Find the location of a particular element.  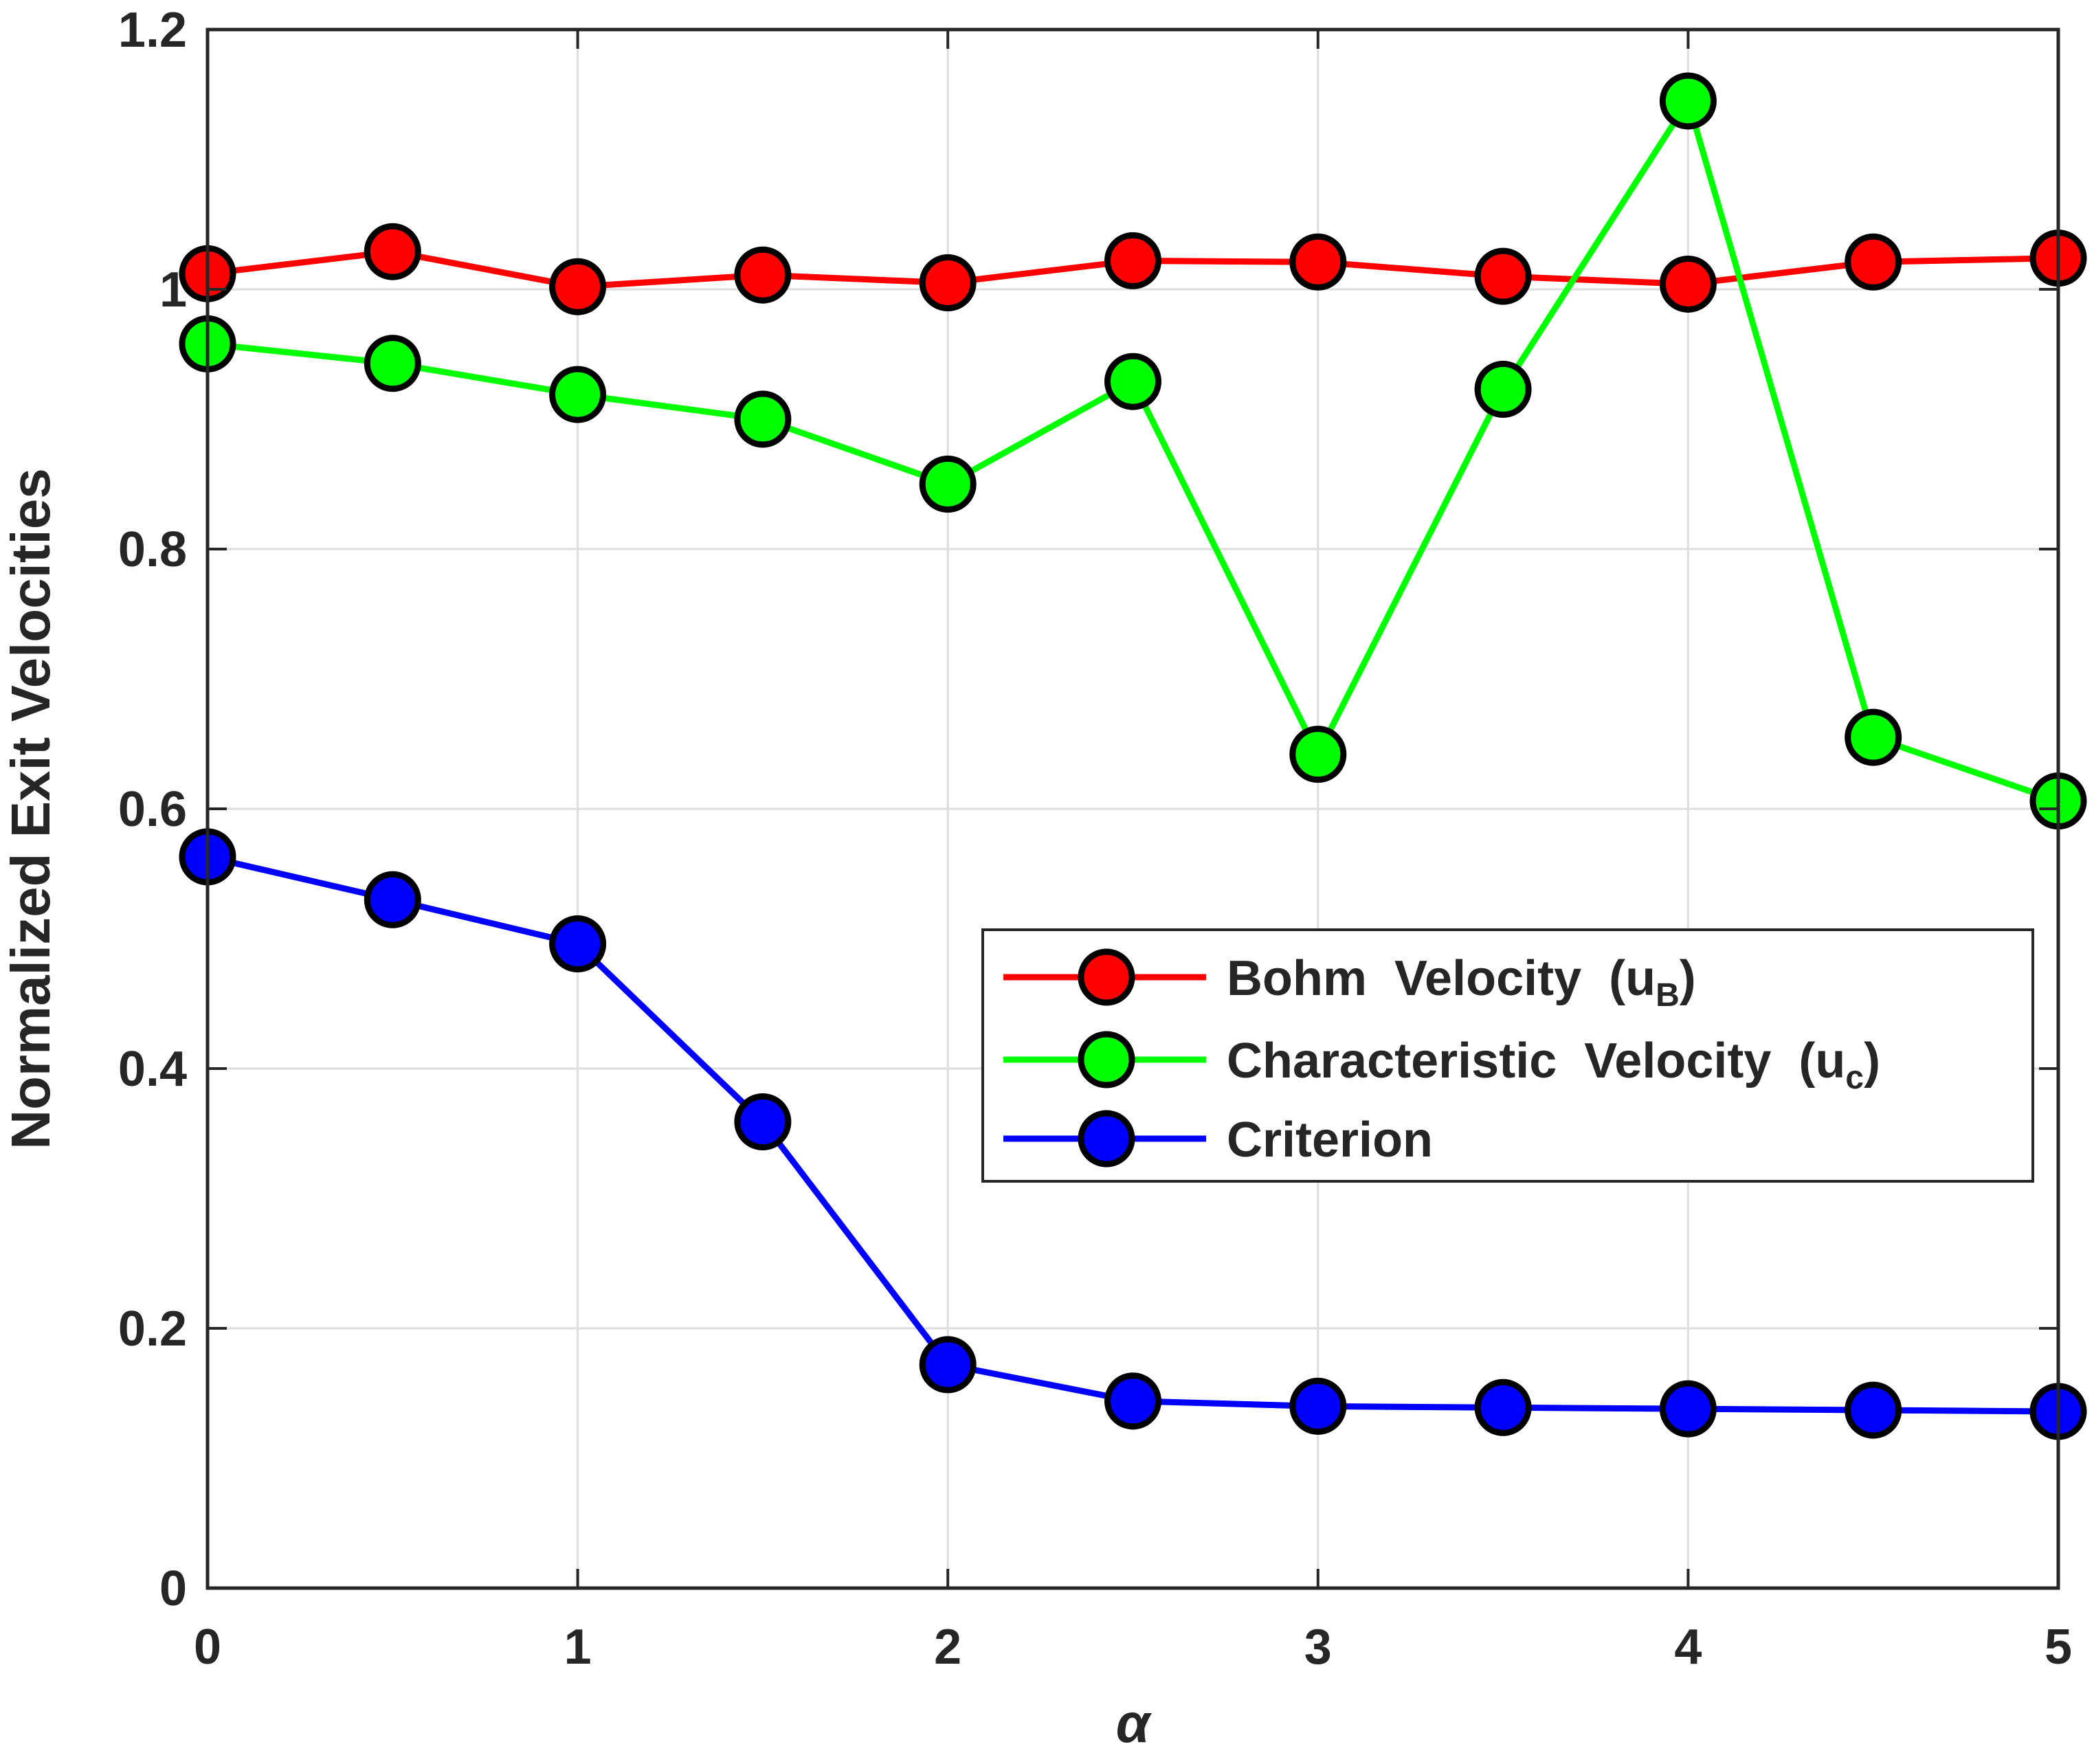

y-tick-label: 0.4 is located at coordinates (152, 1070).